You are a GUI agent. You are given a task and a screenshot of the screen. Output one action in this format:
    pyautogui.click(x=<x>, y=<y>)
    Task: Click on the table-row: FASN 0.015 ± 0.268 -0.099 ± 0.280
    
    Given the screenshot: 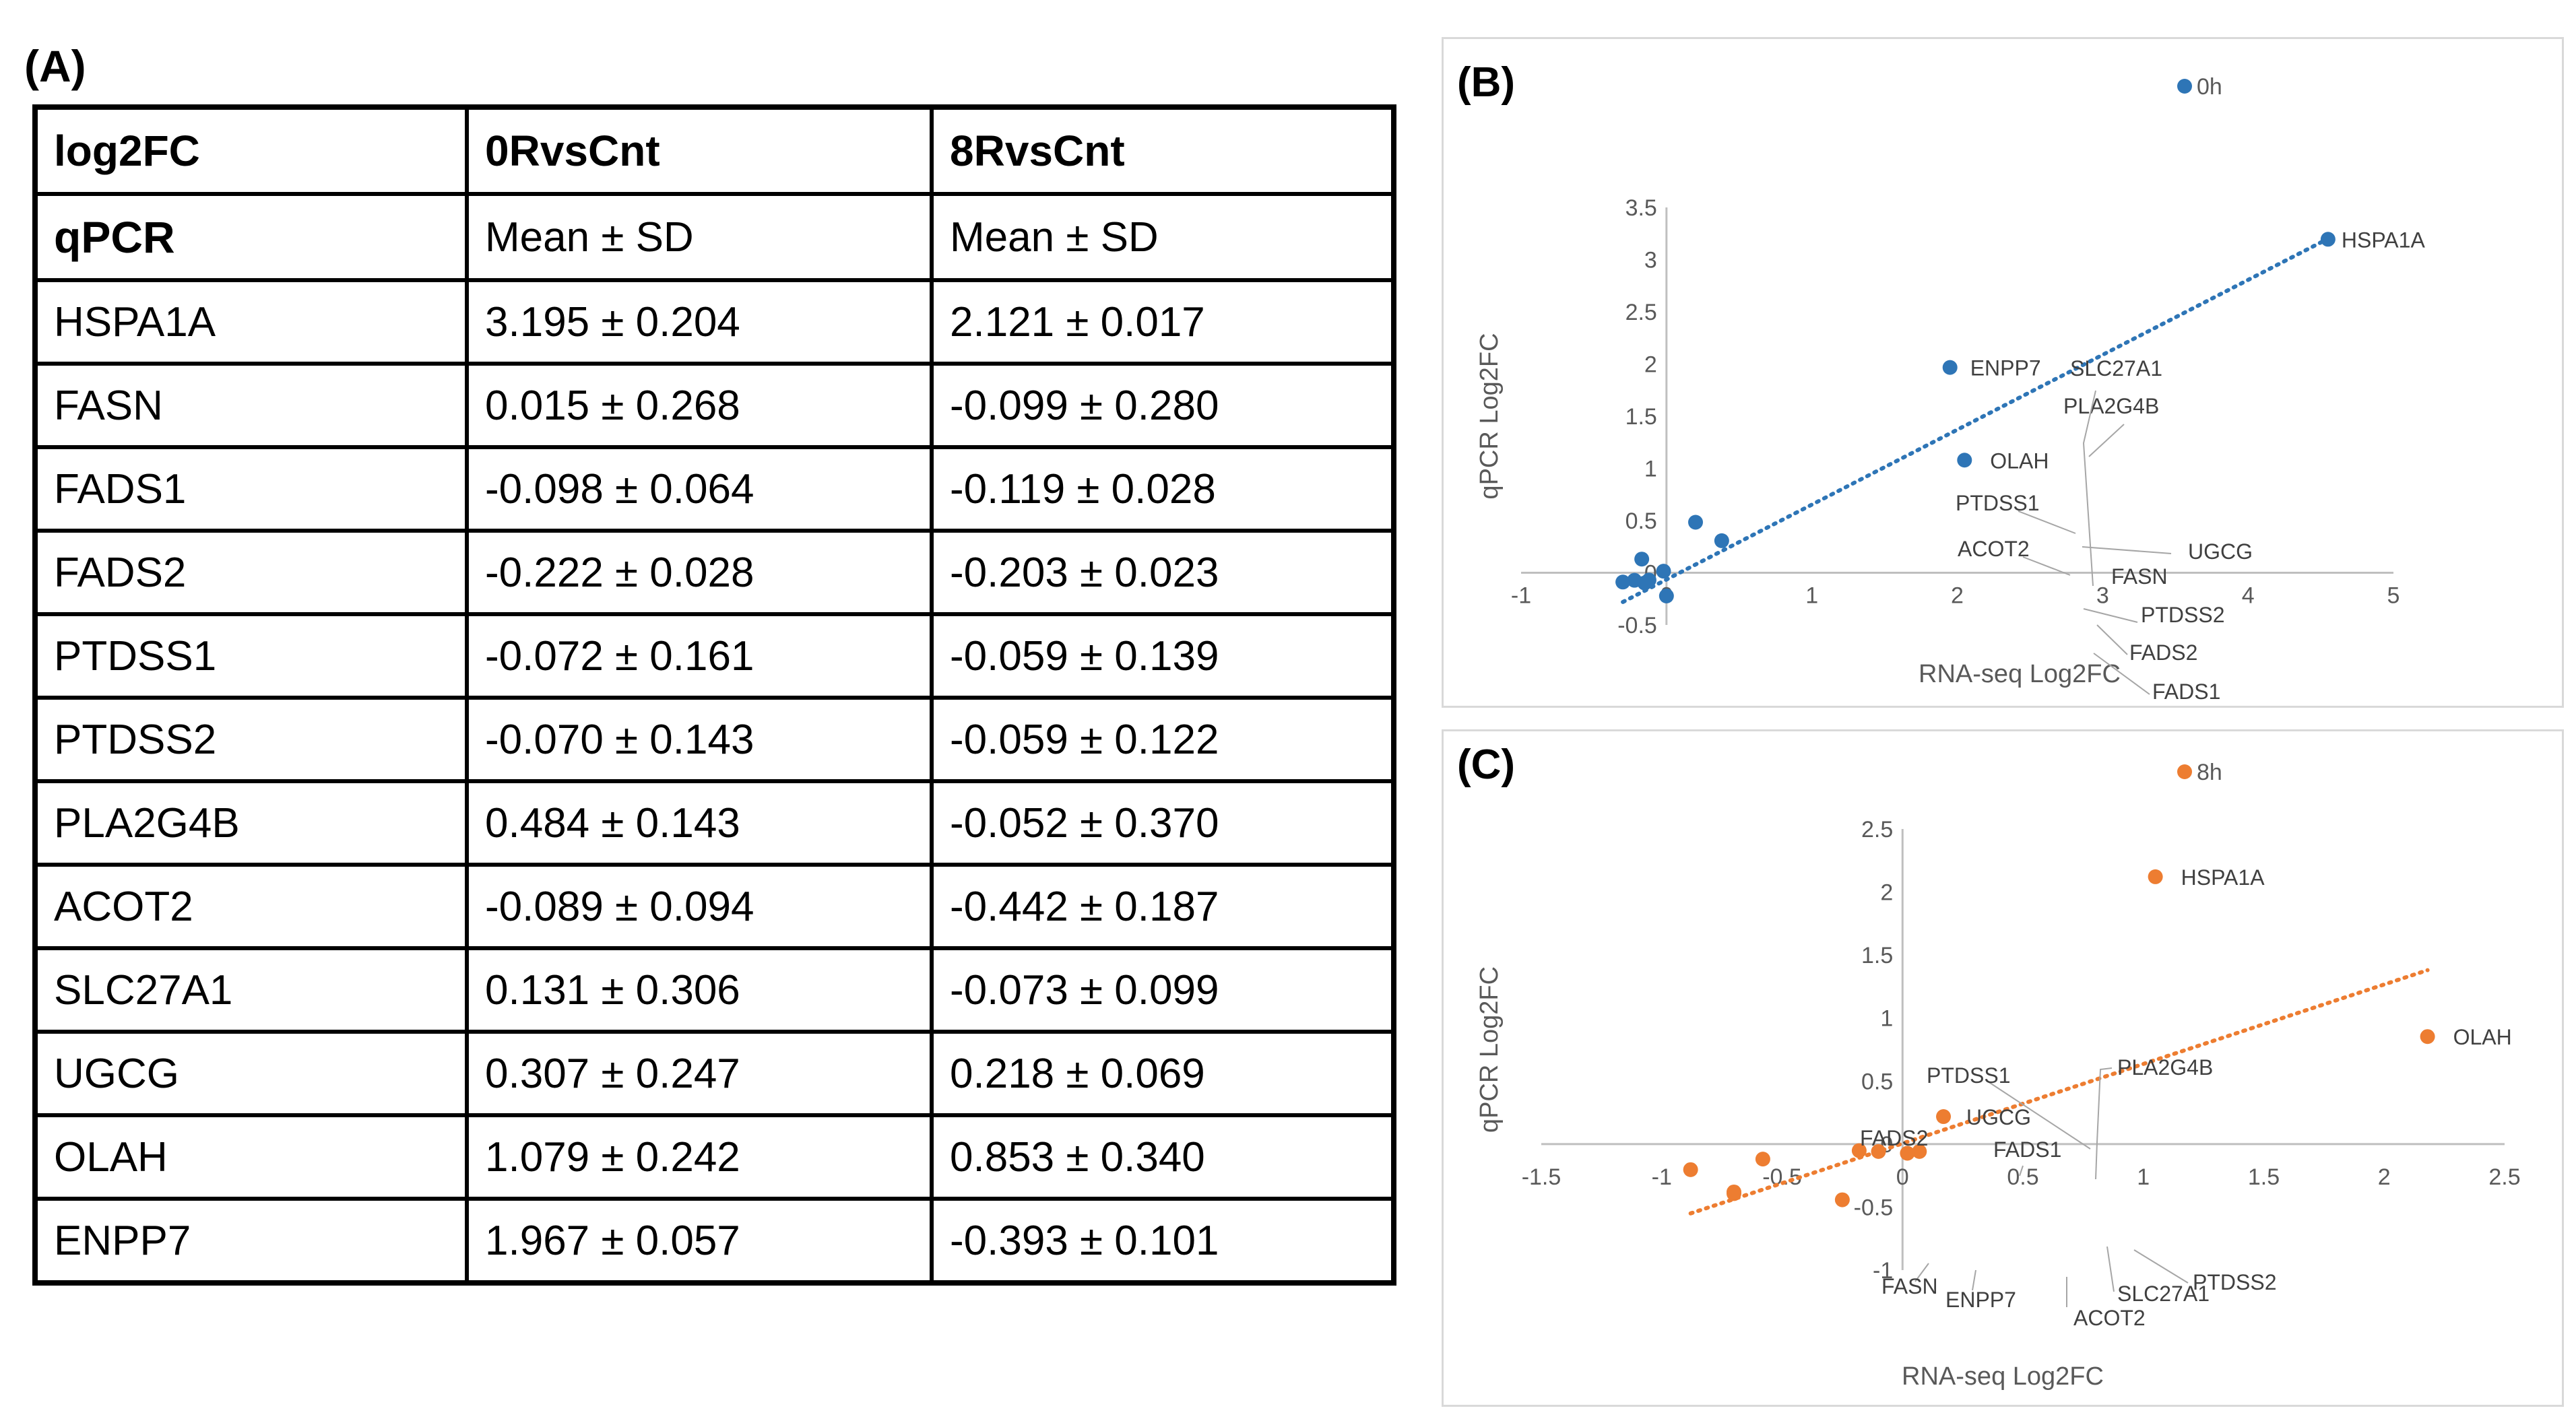 What is the action you would take?
    pyautogui.click(x=715, y=405)
    